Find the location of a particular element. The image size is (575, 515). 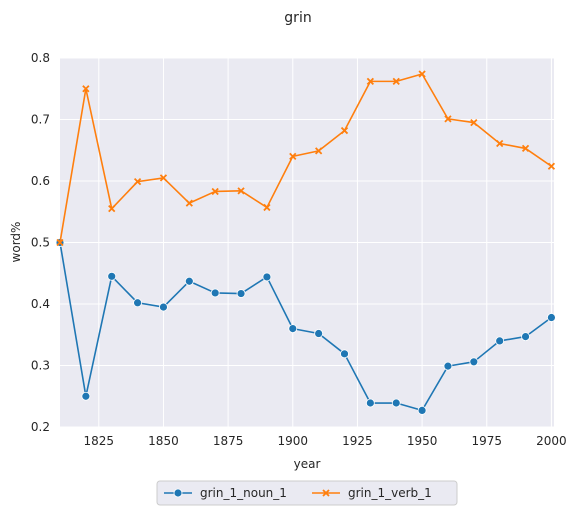

x-tick-label: 1925 is located at coordinates (357, 441).